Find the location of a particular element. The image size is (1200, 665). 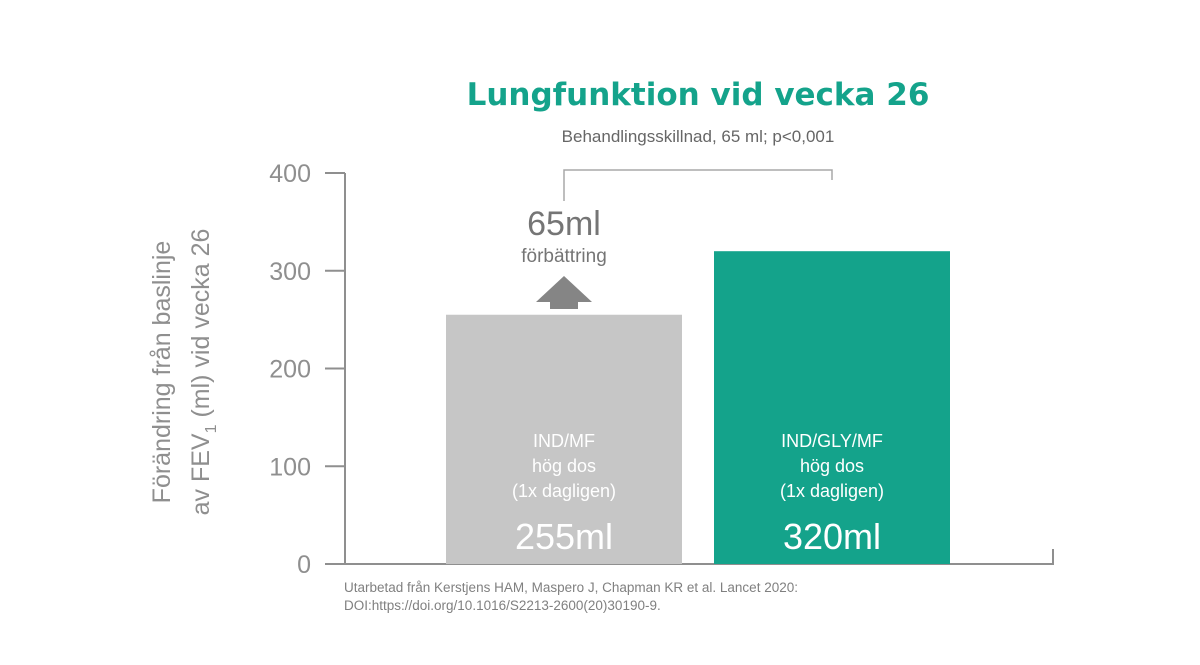

y-tick-label: 400 is located at coordinates (290, 174).